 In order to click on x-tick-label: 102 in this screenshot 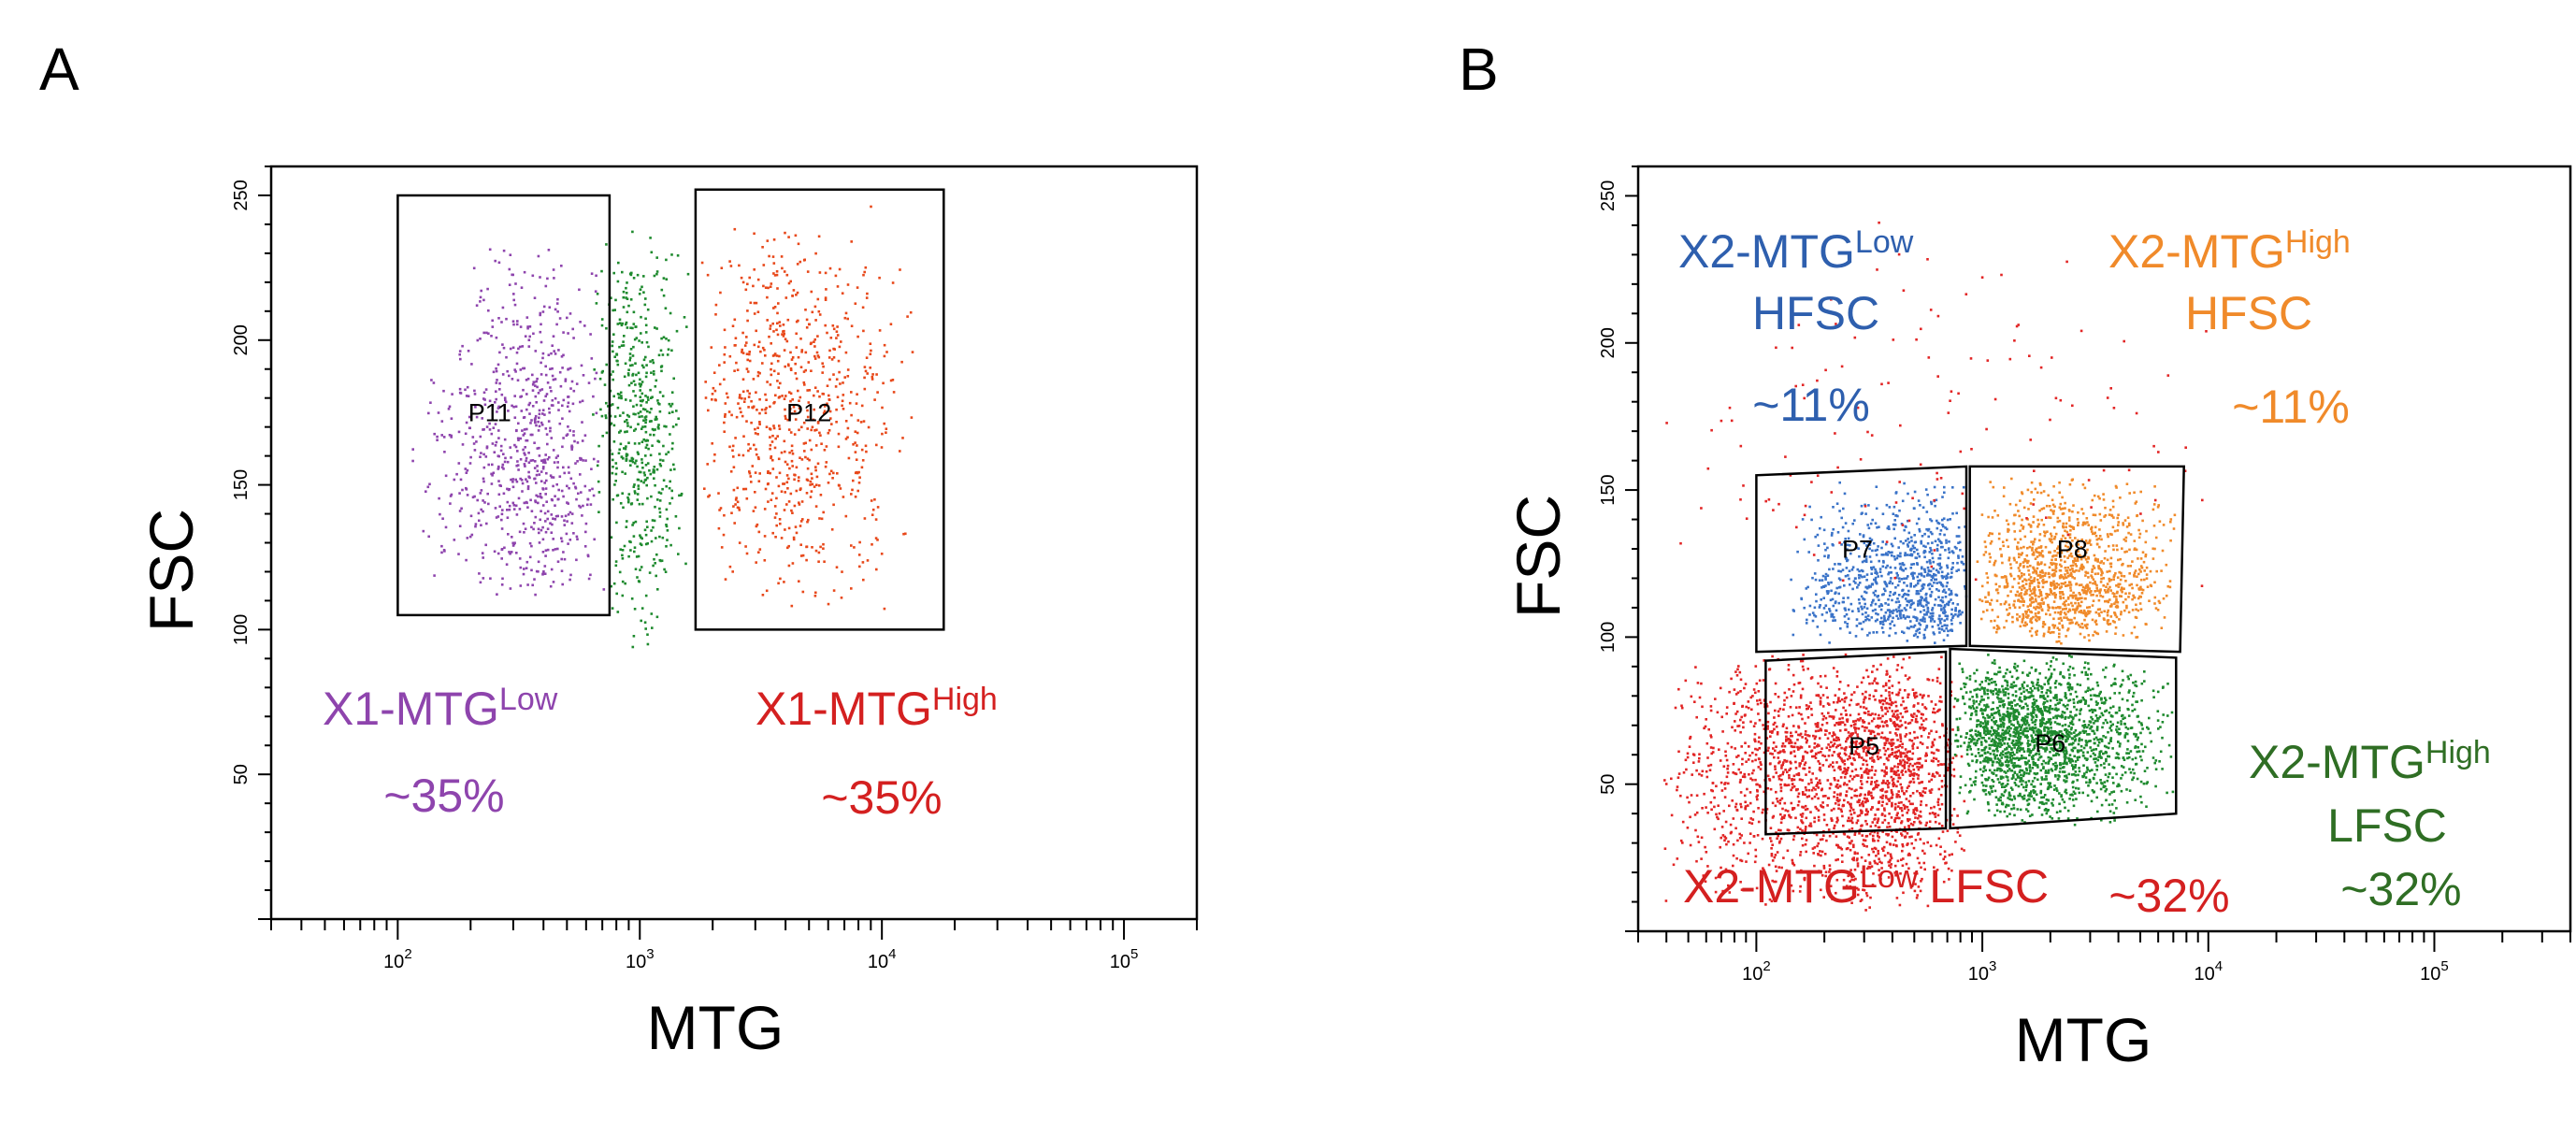, I will do `click(398, 959)`.